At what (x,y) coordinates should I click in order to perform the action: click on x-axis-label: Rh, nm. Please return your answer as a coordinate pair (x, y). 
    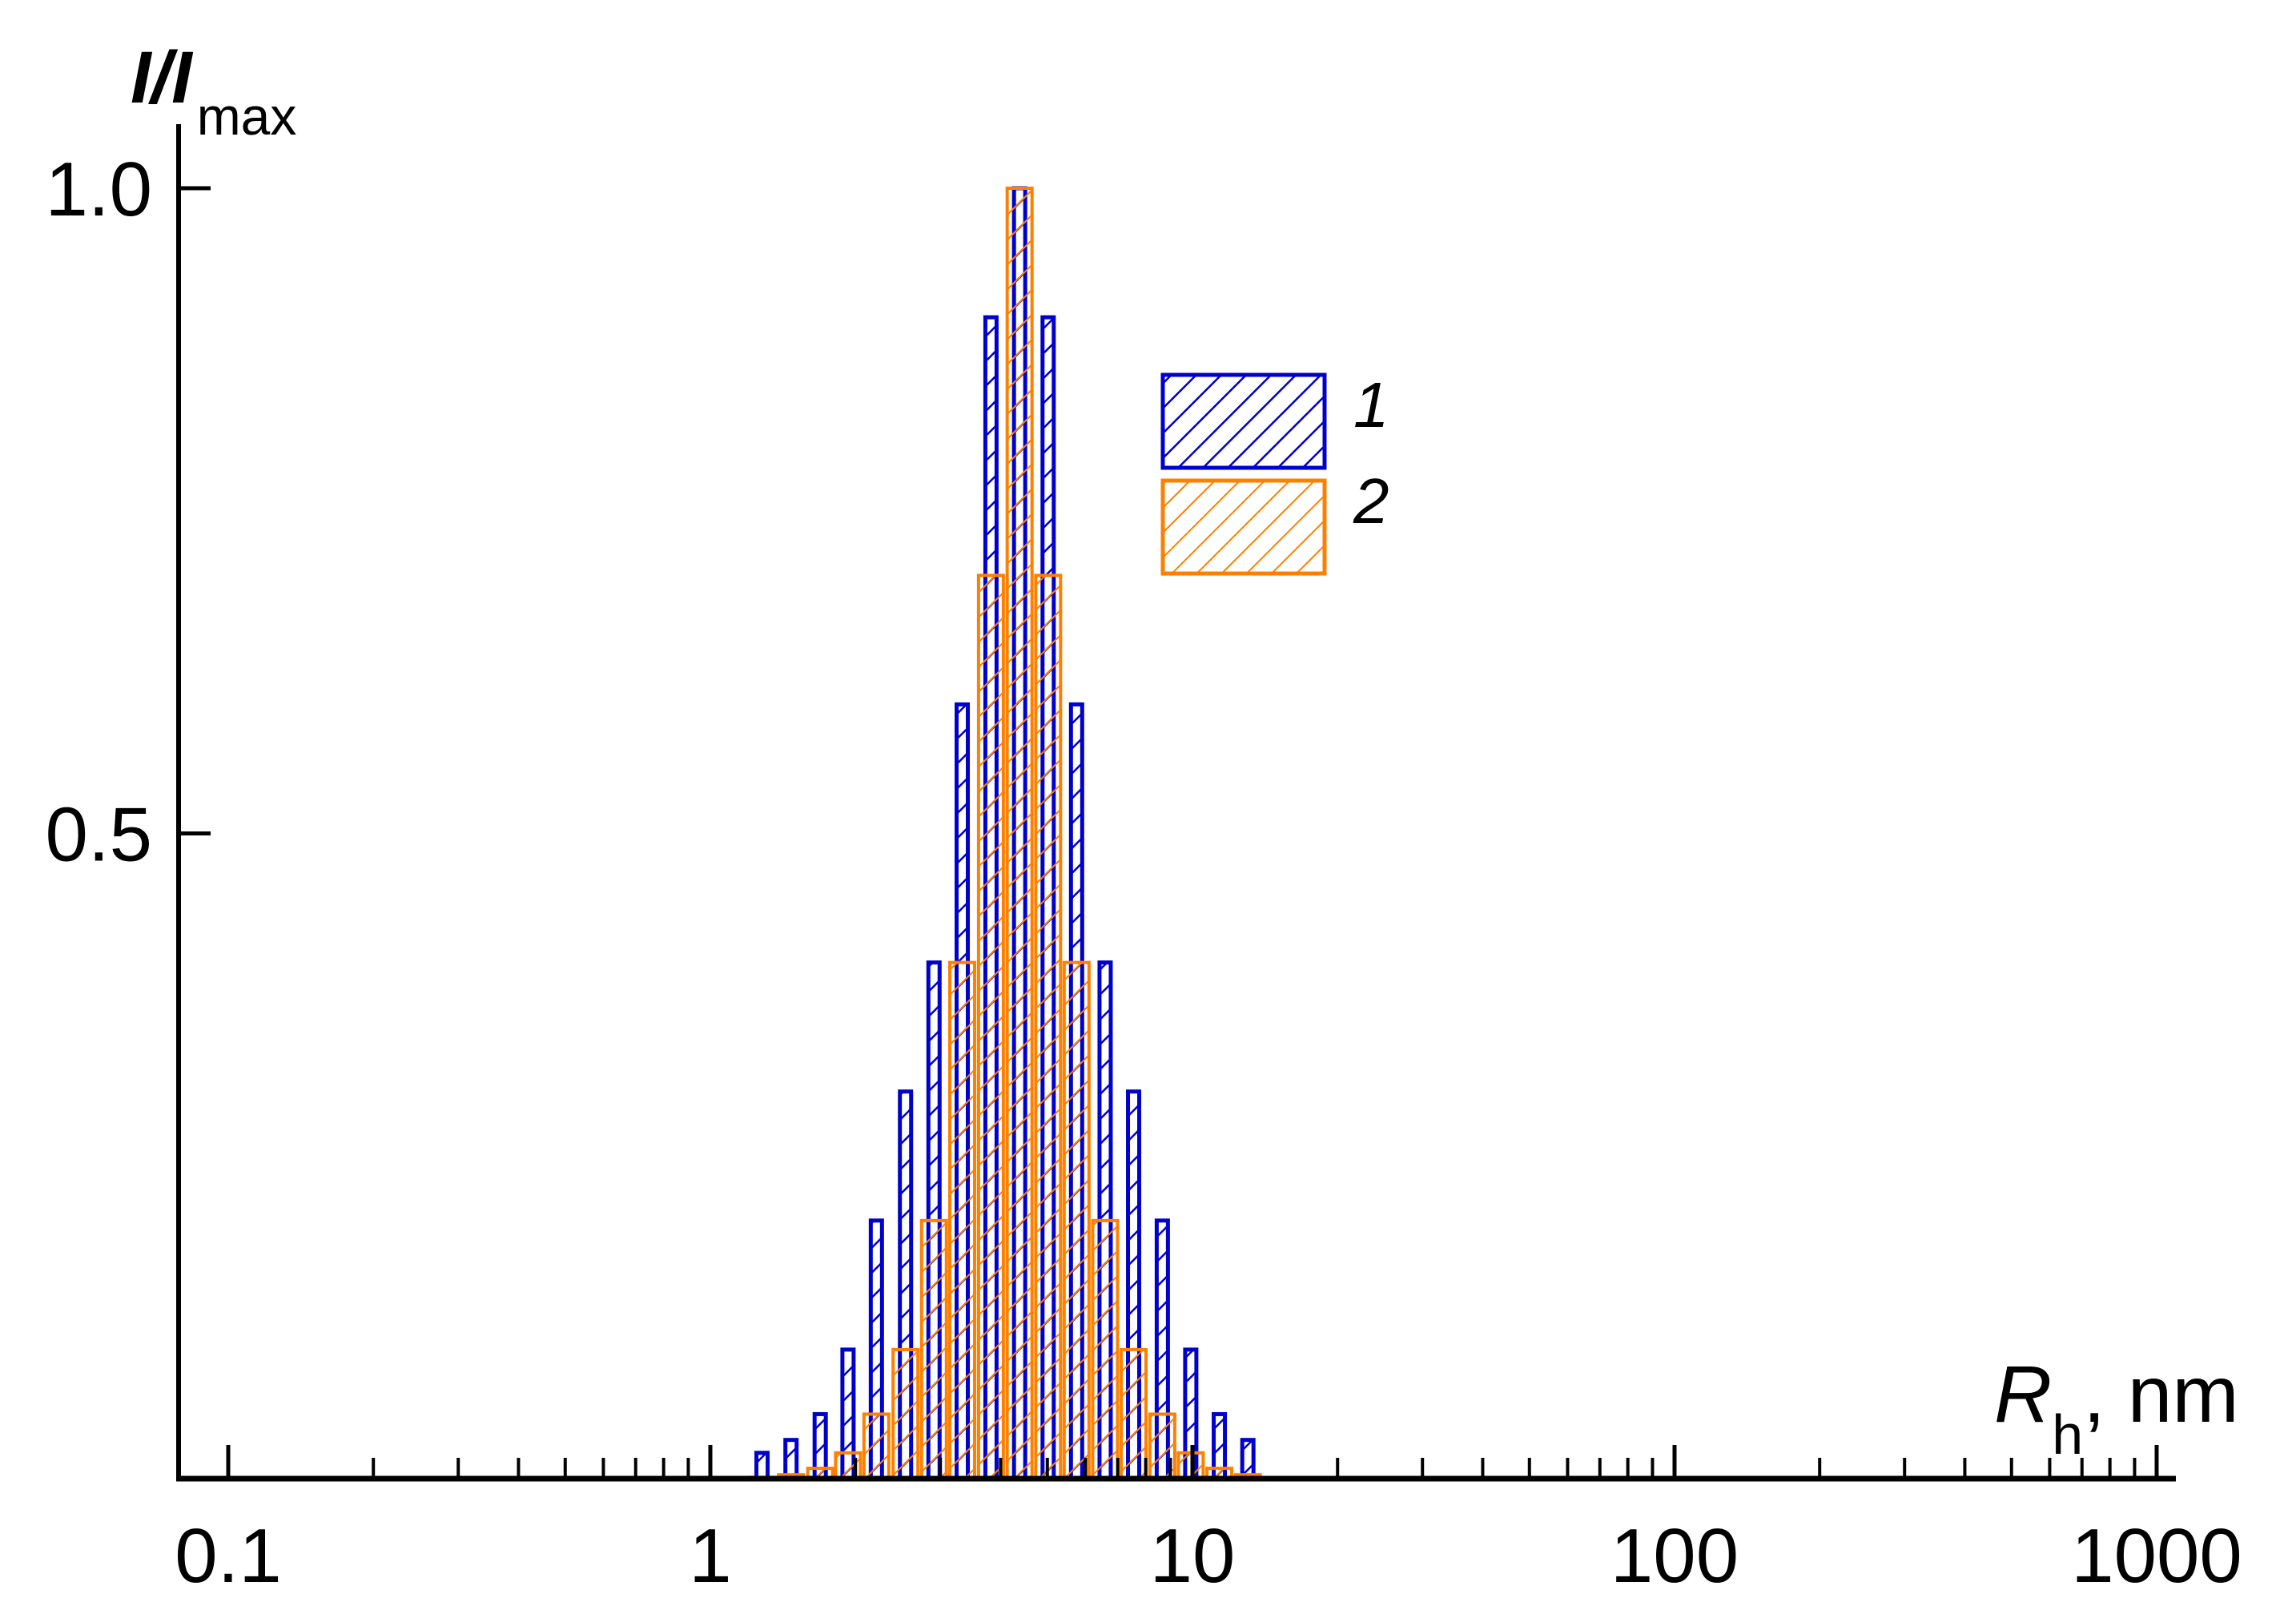
    Looking at the image, I should click on (2116, 1408).